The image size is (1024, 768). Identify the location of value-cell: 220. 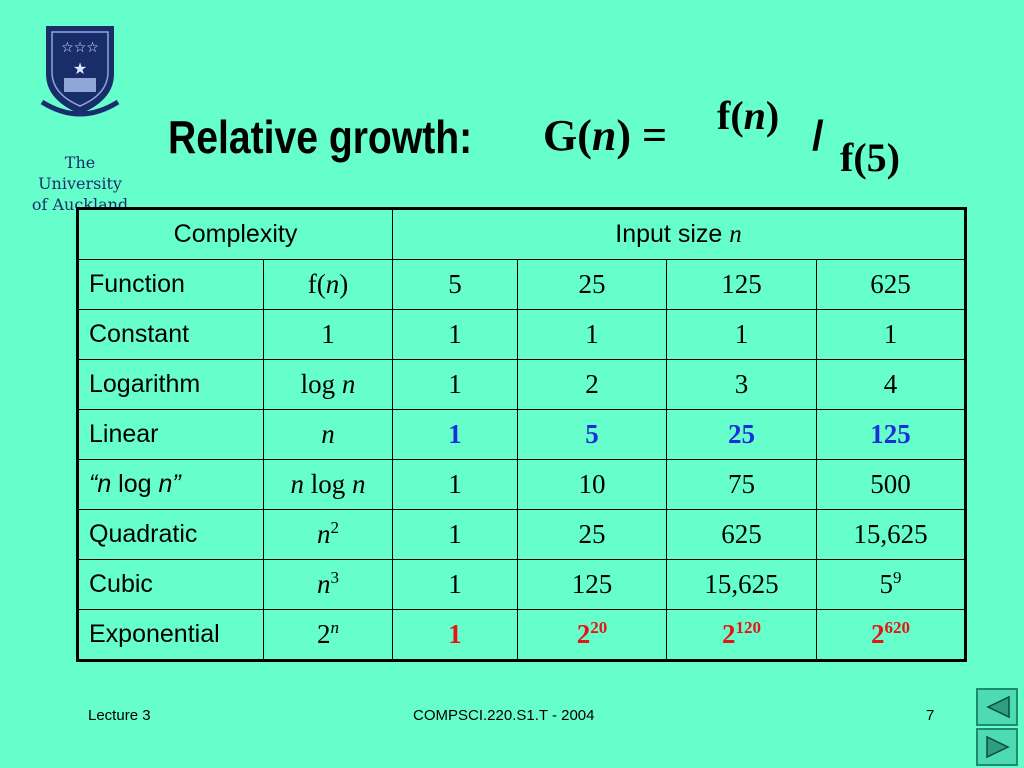
(592, 635).